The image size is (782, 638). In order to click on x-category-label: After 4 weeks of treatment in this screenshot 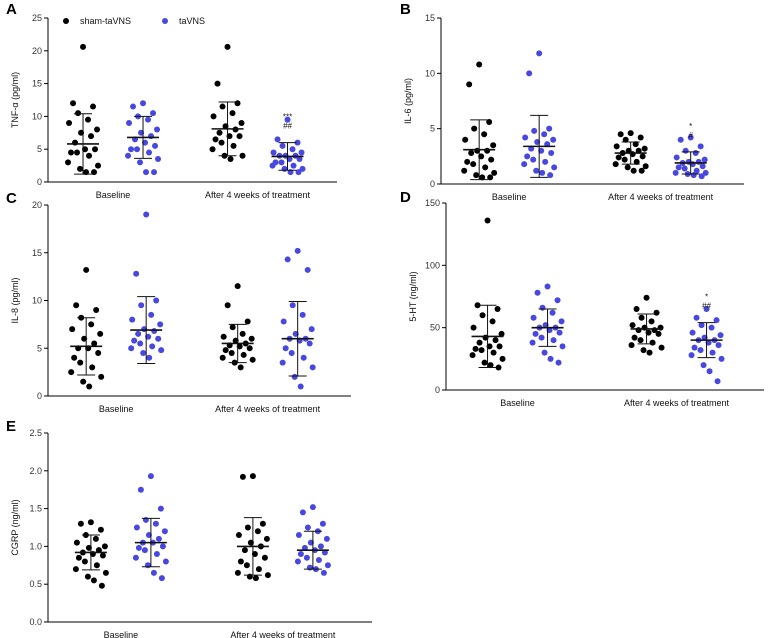, I will do `click(268, 409)`.